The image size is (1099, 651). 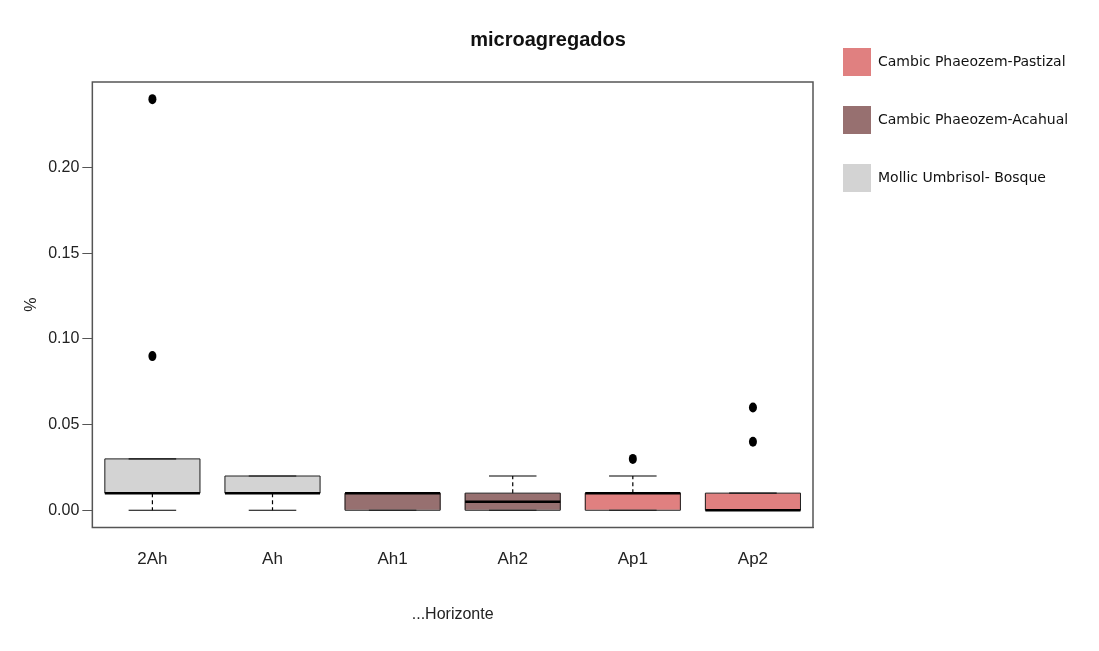 I want to click on legend-label: Mollic Umbrisol- Bosque, so click(x=962, y=176).